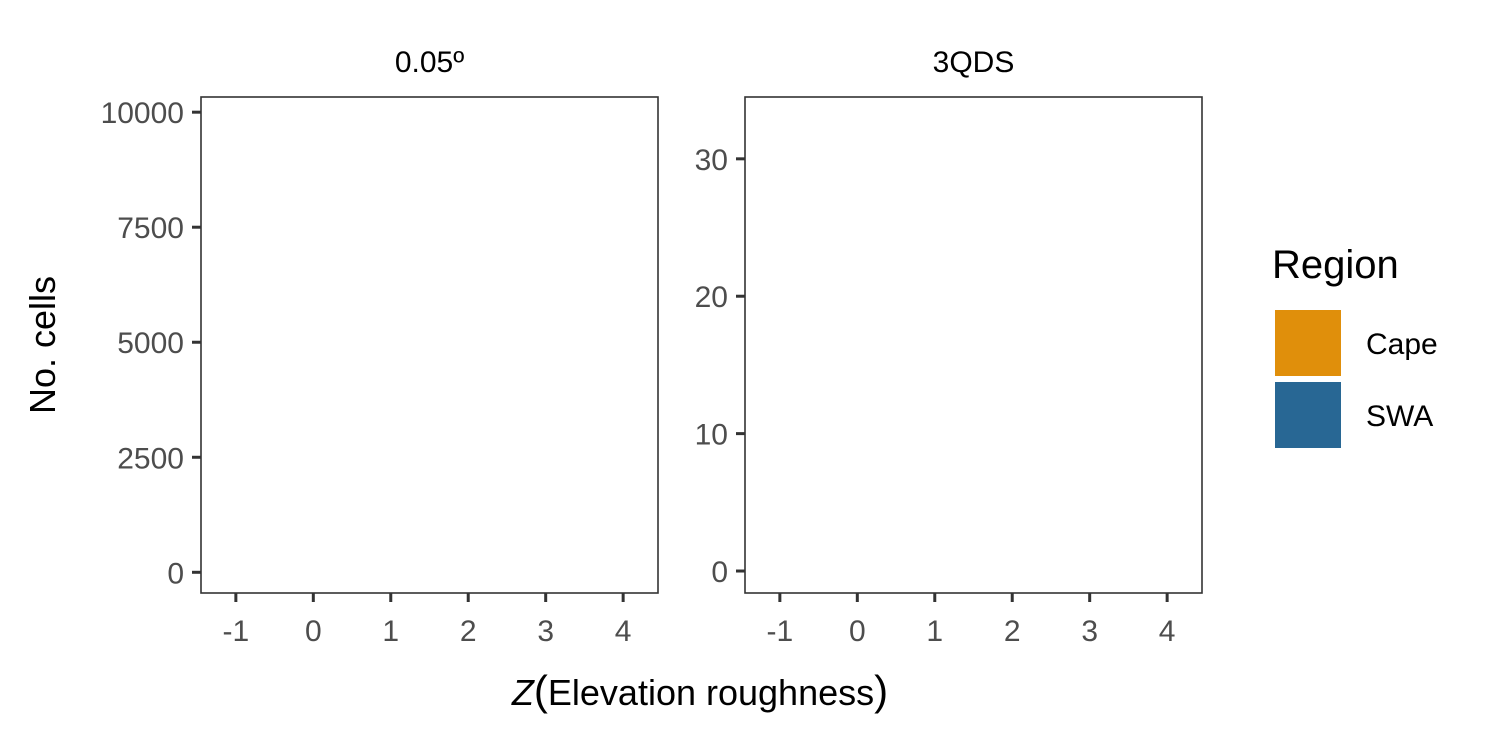 Image resolution: width=1500 pixels, height=755 pixels. I want to click on y-axis-title: No. cells, so click(42, 345).